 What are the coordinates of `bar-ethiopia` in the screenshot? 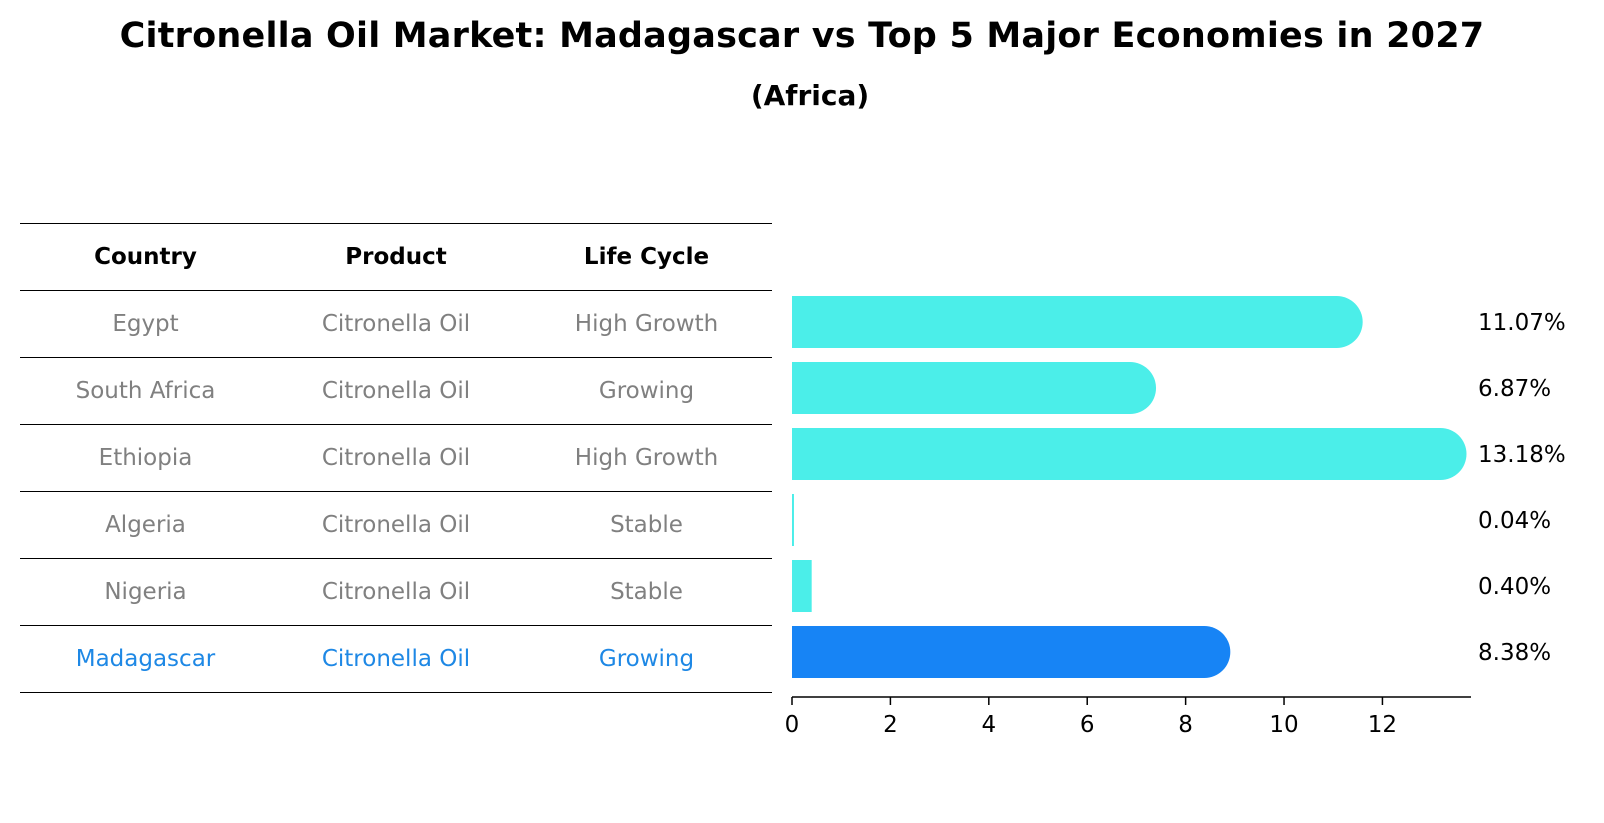 It's located at (1129, 454).